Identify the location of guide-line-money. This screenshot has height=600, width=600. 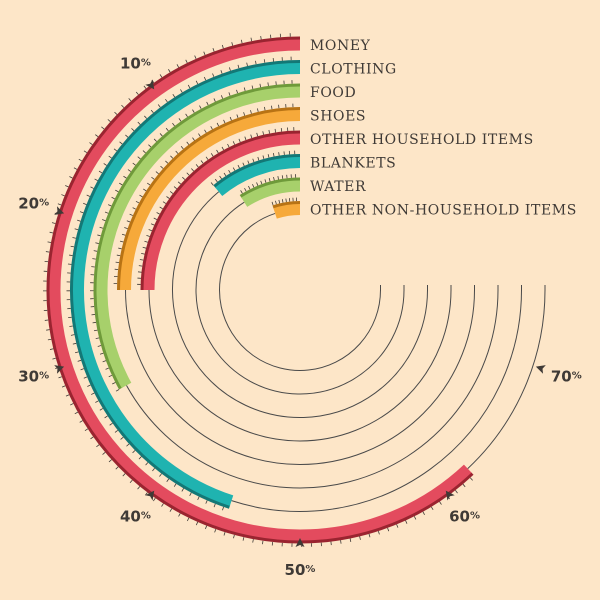
(506, 379).